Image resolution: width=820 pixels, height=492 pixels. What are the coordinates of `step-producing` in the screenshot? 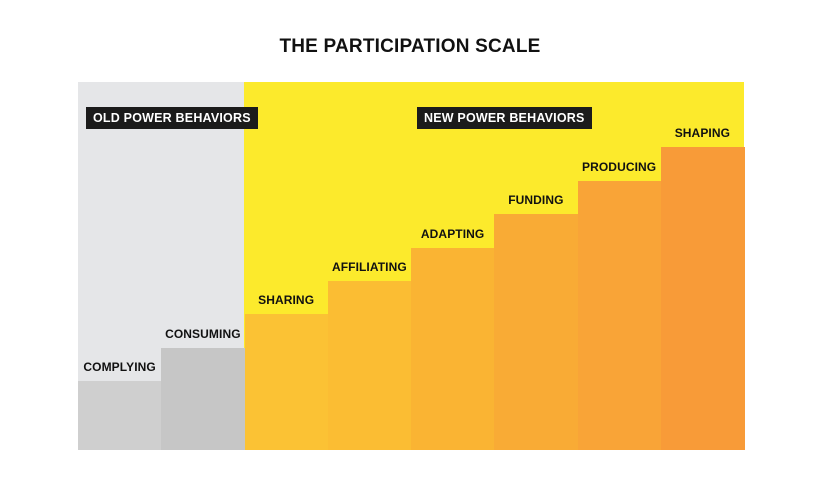 It's located at (619, 315).